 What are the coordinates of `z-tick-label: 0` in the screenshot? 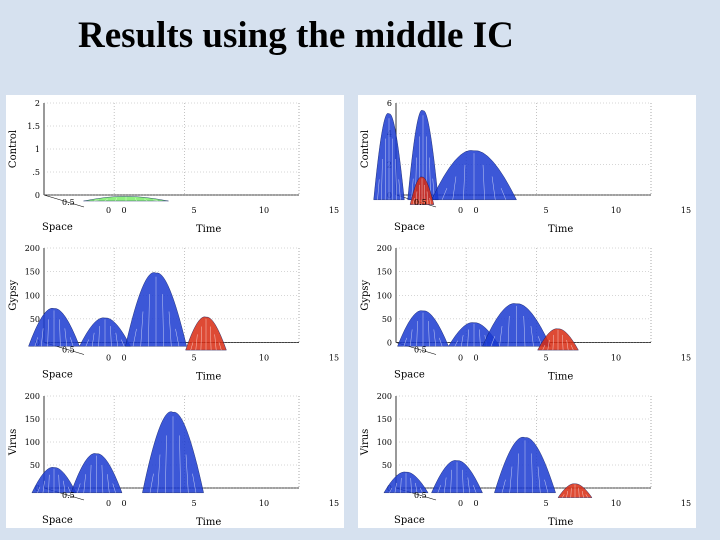 It's located at (389, 343).